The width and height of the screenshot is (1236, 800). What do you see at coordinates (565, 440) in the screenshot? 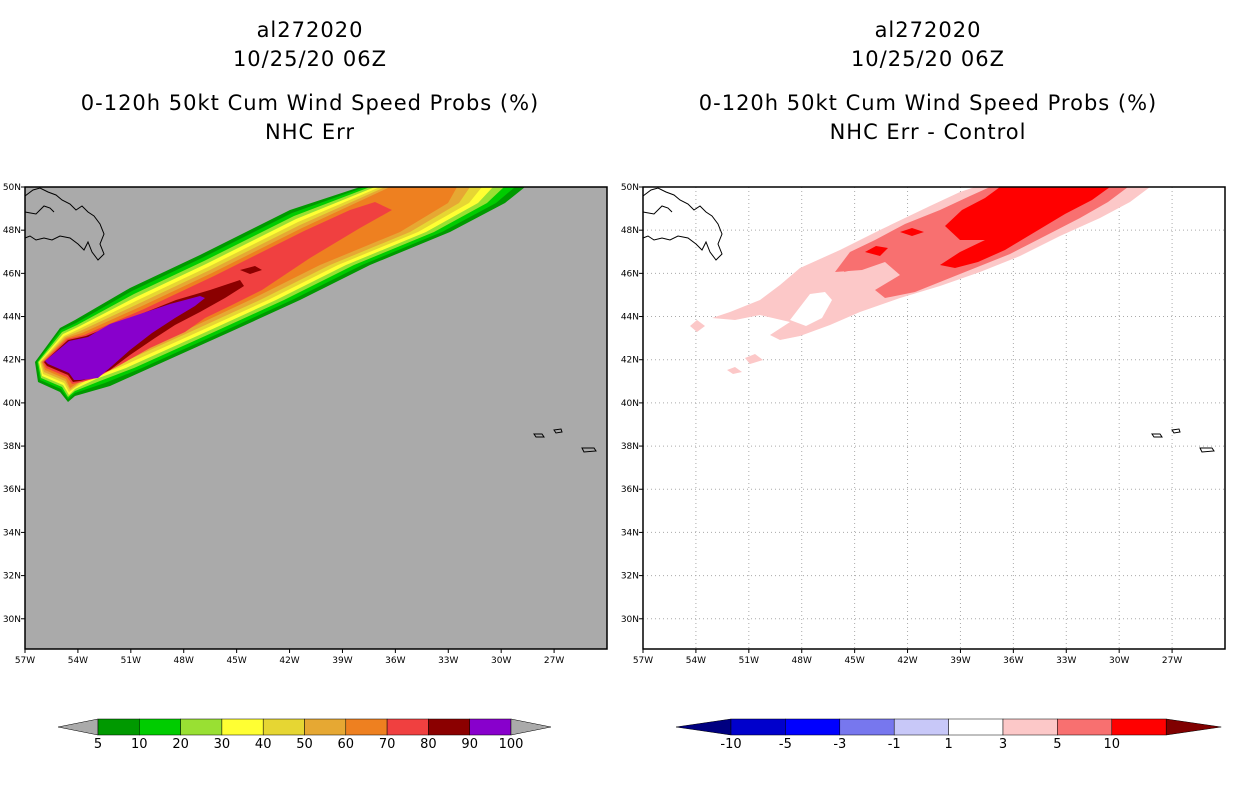
I see `azores-islands` at bounding box center [565, 440].